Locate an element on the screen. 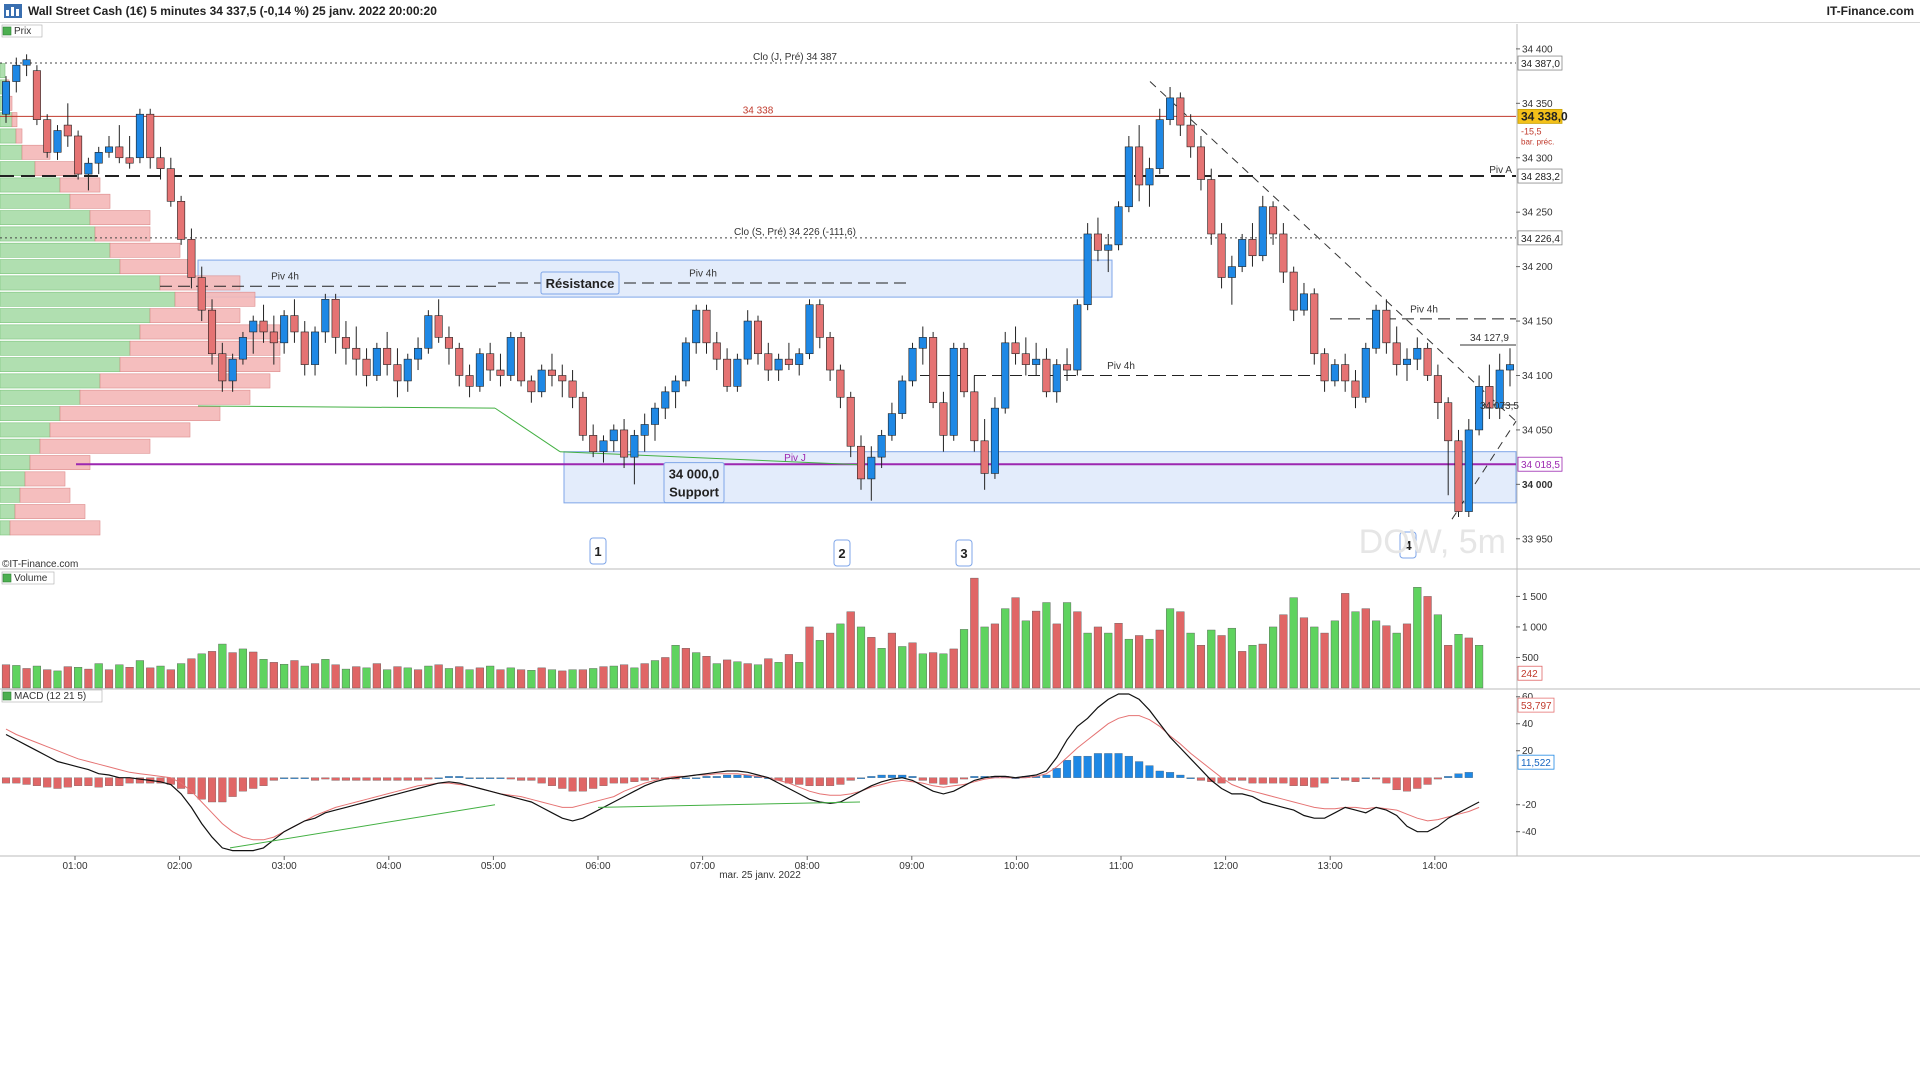 Image resolution: width=1920 pixels, height=1080 pixels. last-low-label: 34 073,5 is located at coordinates (1499, 406).